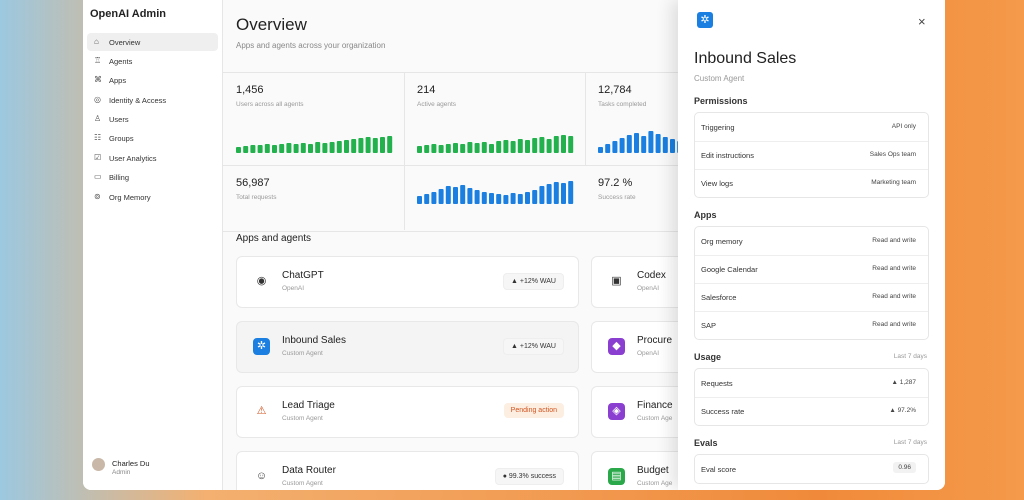  Describe the element at coordinates (904, 467) in the screenshot. I see `row-value: 0.96` at that location.